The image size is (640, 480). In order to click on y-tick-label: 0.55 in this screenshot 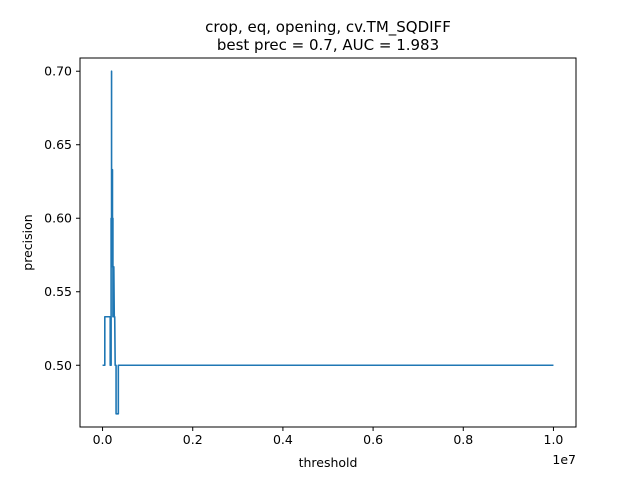, I will do `click(58, 291)`.